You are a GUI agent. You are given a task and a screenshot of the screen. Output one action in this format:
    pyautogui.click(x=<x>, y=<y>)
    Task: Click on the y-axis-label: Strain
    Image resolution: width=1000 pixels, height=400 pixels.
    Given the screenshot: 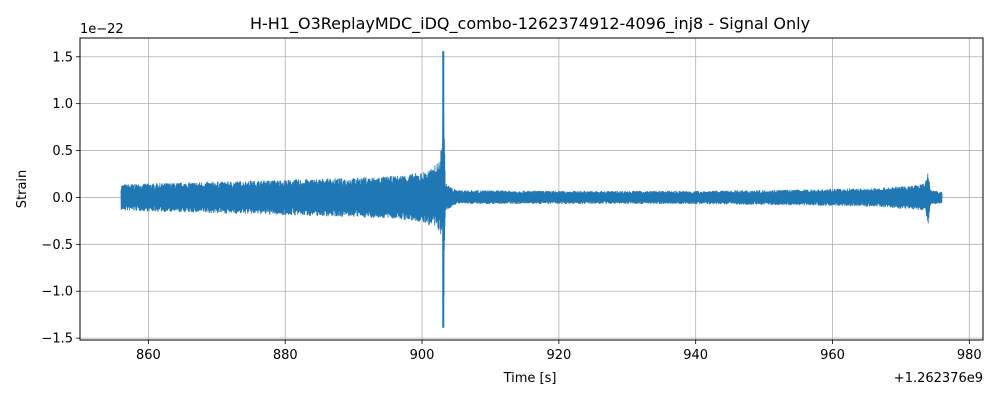 What is the action you would take?
    pyautogui.click(x=22, y=189)
    